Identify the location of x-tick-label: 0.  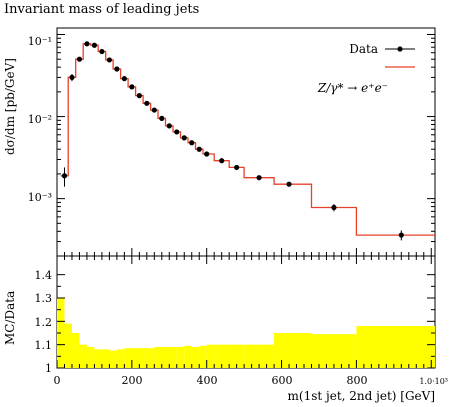
(57, 380).